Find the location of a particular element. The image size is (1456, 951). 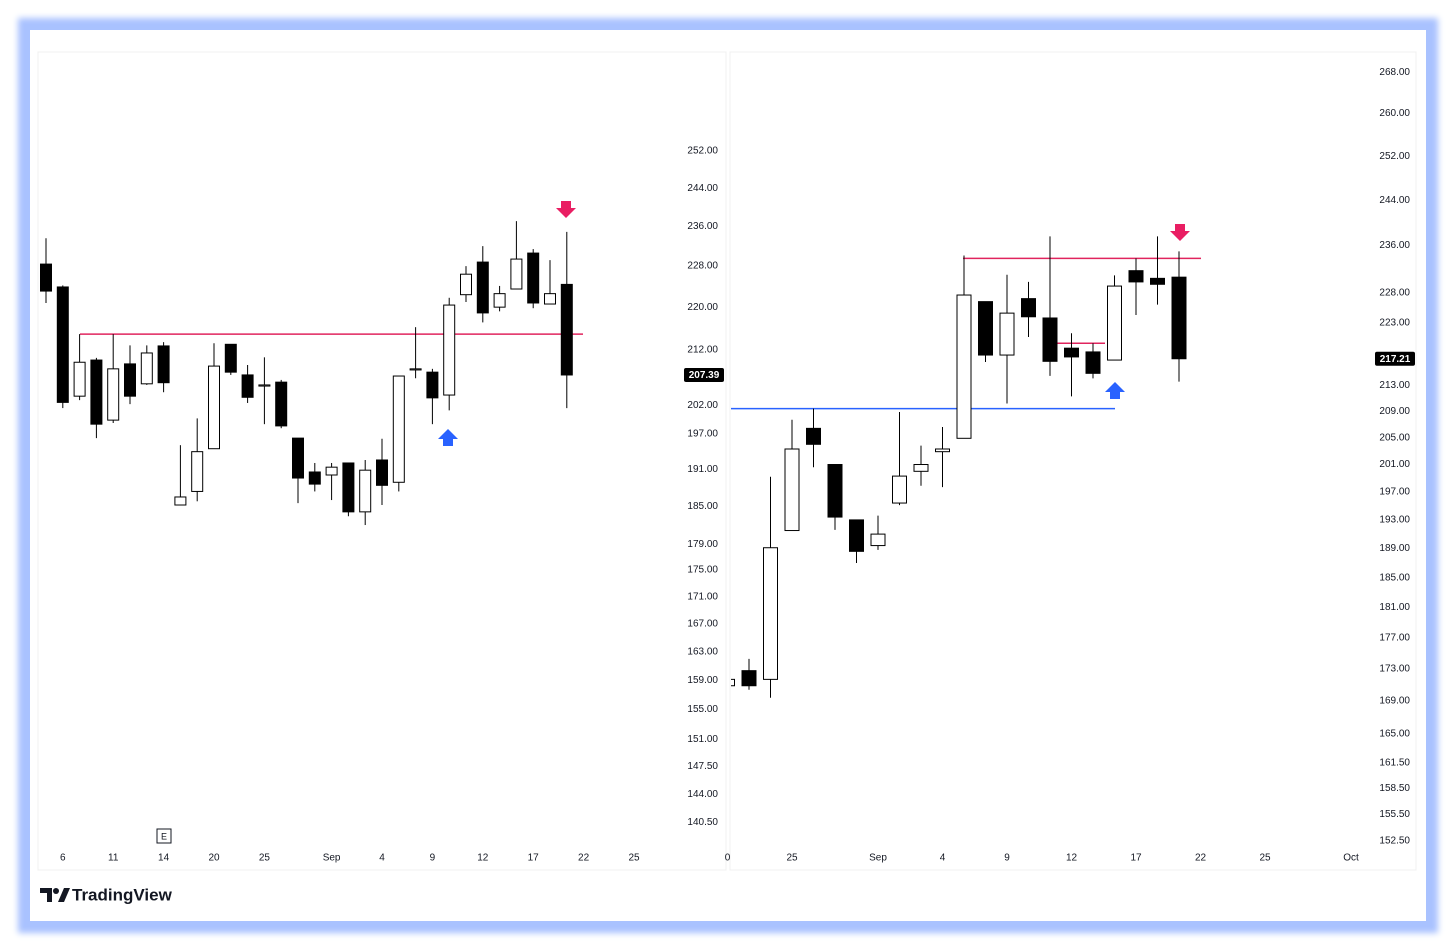

x-tick-label: 20 is located at coordinates (214, 858).